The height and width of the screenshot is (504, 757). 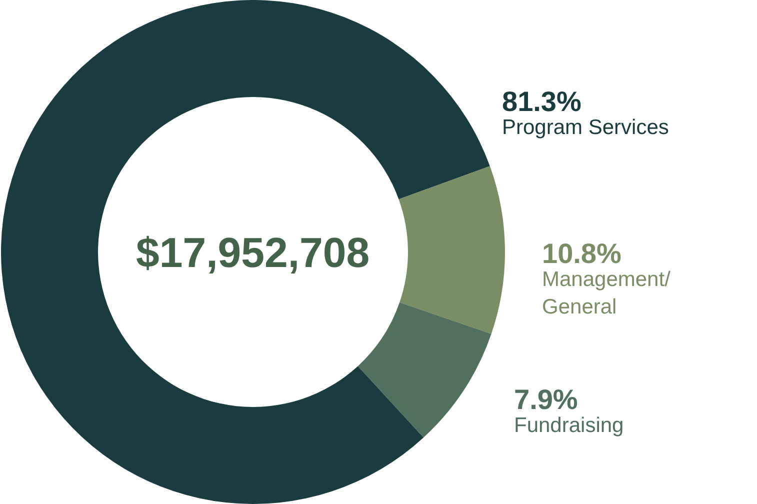 I want to click on slice-label: Management/General, so click(x=606, y=293).